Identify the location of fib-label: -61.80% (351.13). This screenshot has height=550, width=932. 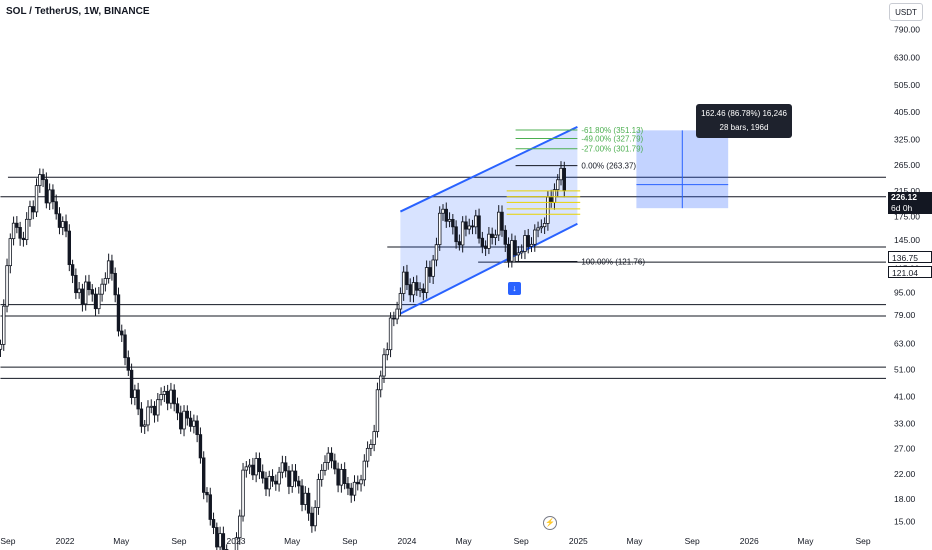
(612, 130).